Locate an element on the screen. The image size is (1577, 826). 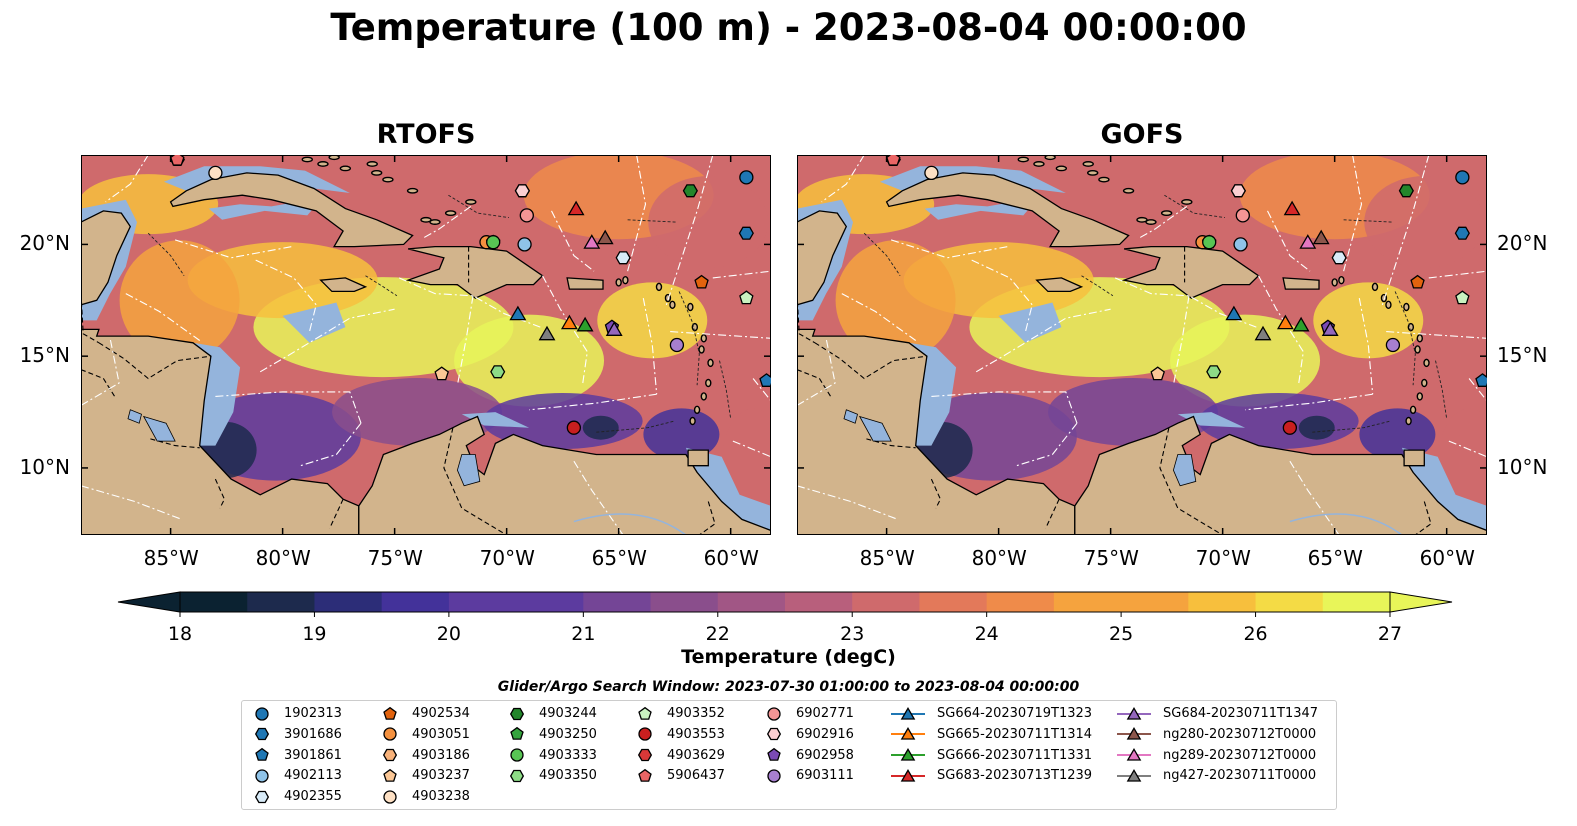
legend-label: ng280-20230712T0000 is located at coordinates (1240, 734).